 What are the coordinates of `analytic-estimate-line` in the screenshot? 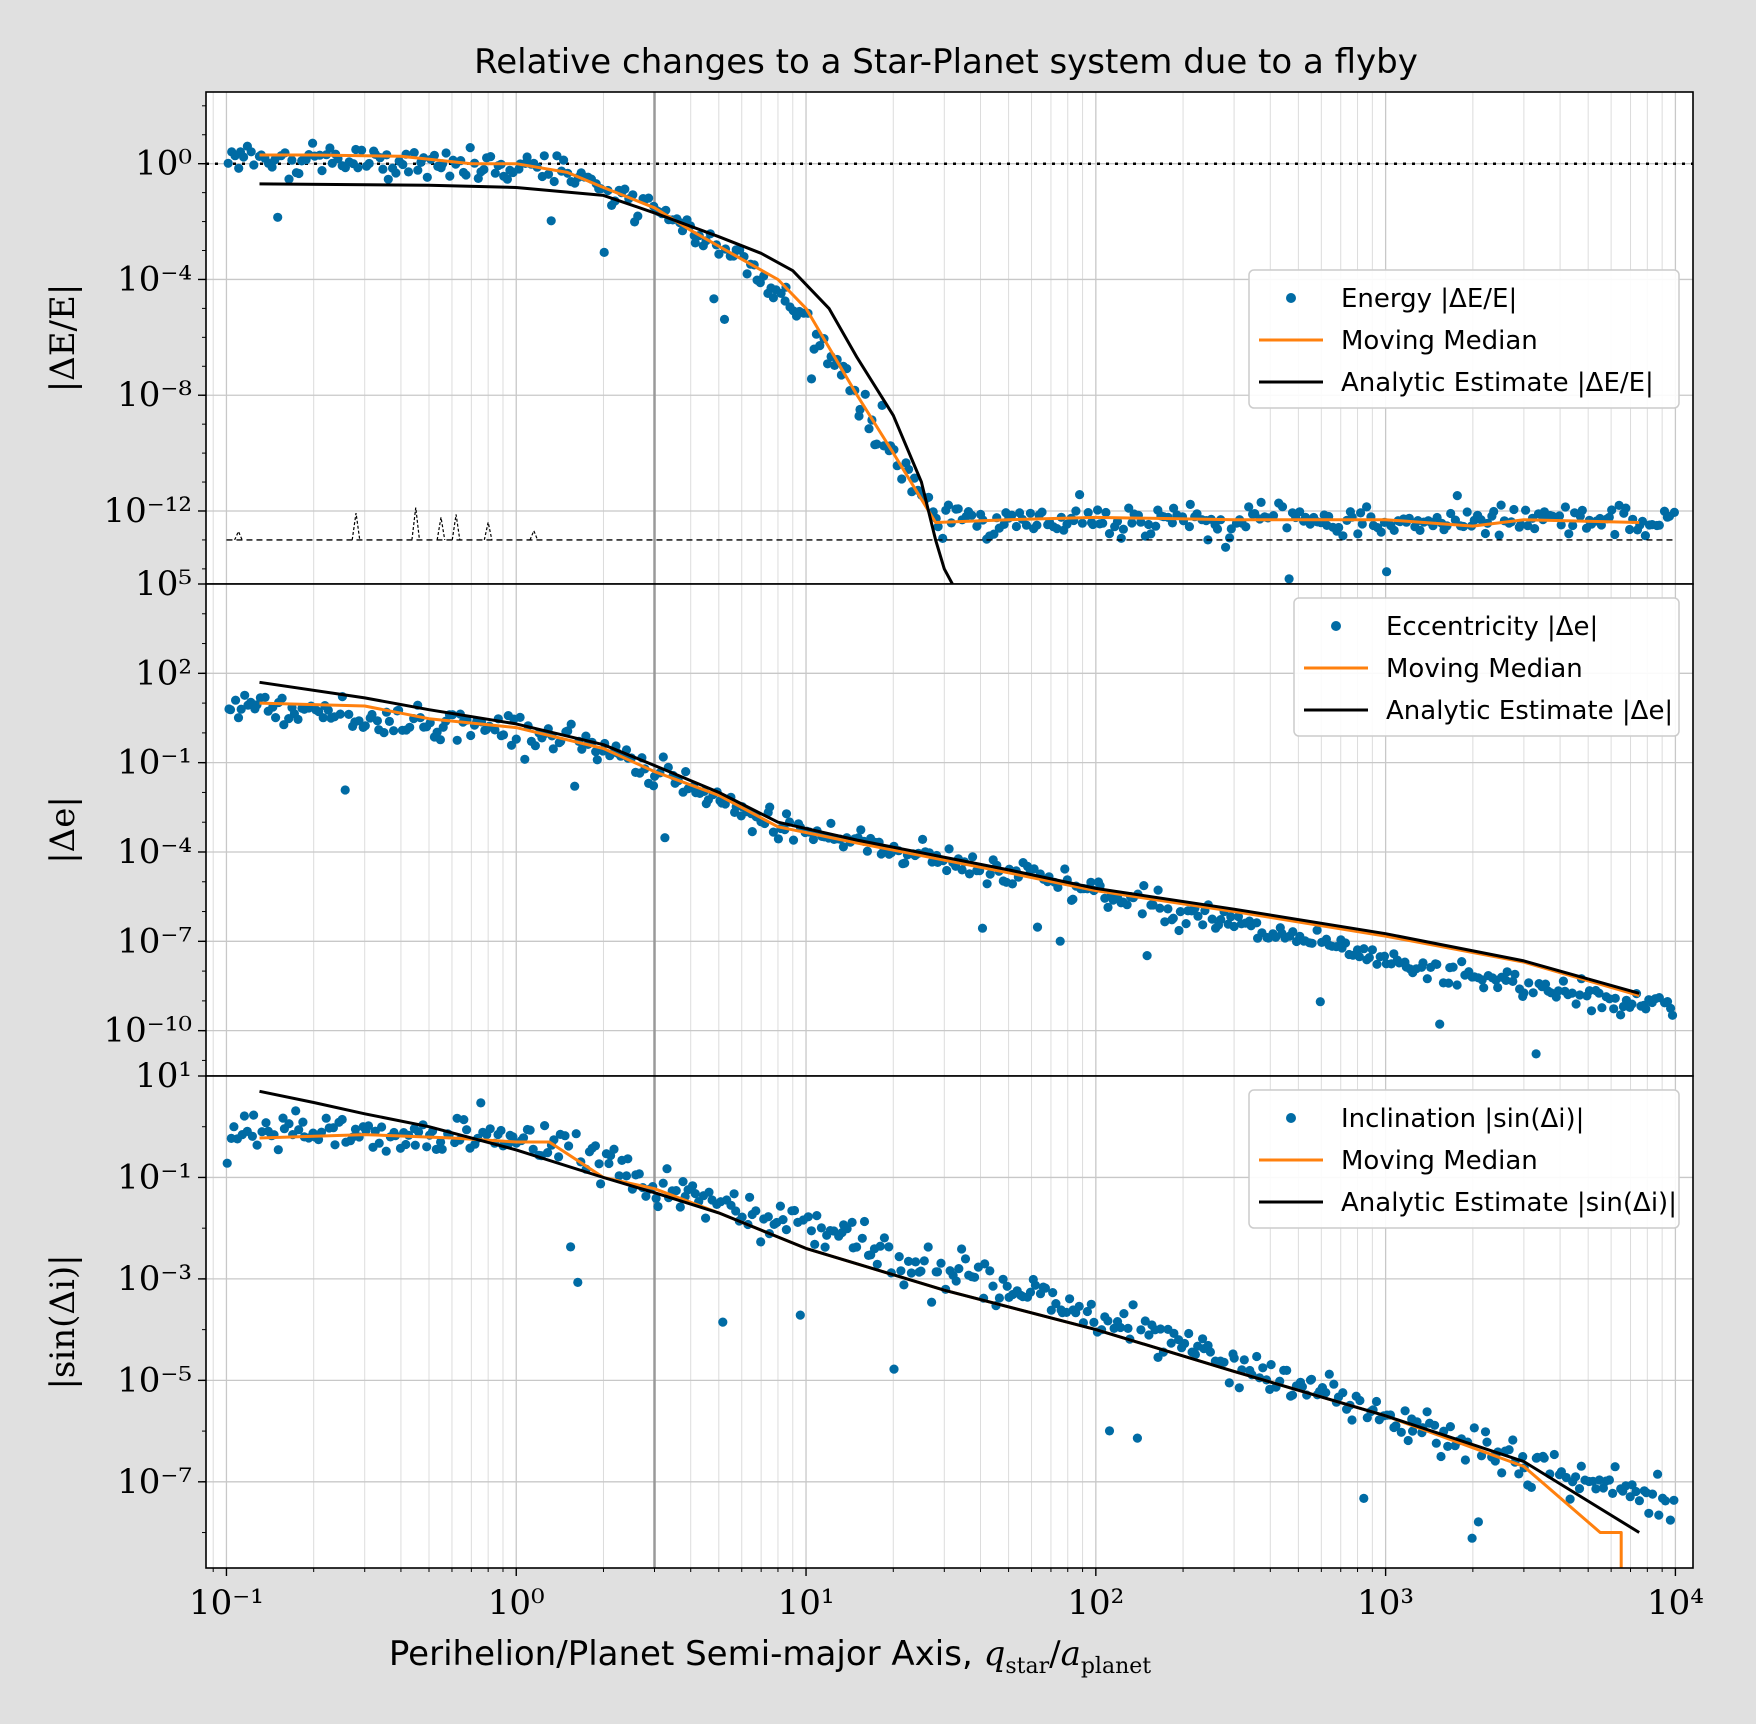 It's located at (949, 837).